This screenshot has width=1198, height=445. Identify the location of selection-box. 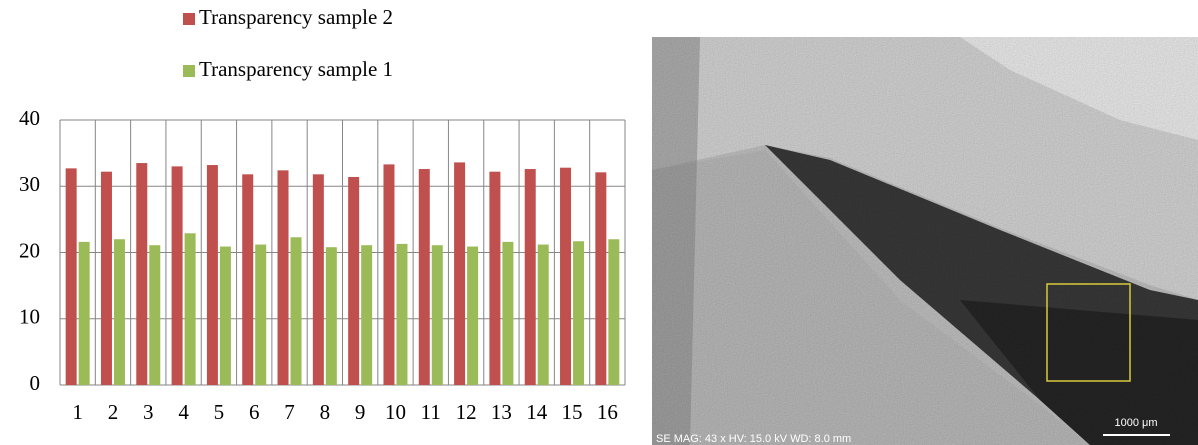
(1088, 332).